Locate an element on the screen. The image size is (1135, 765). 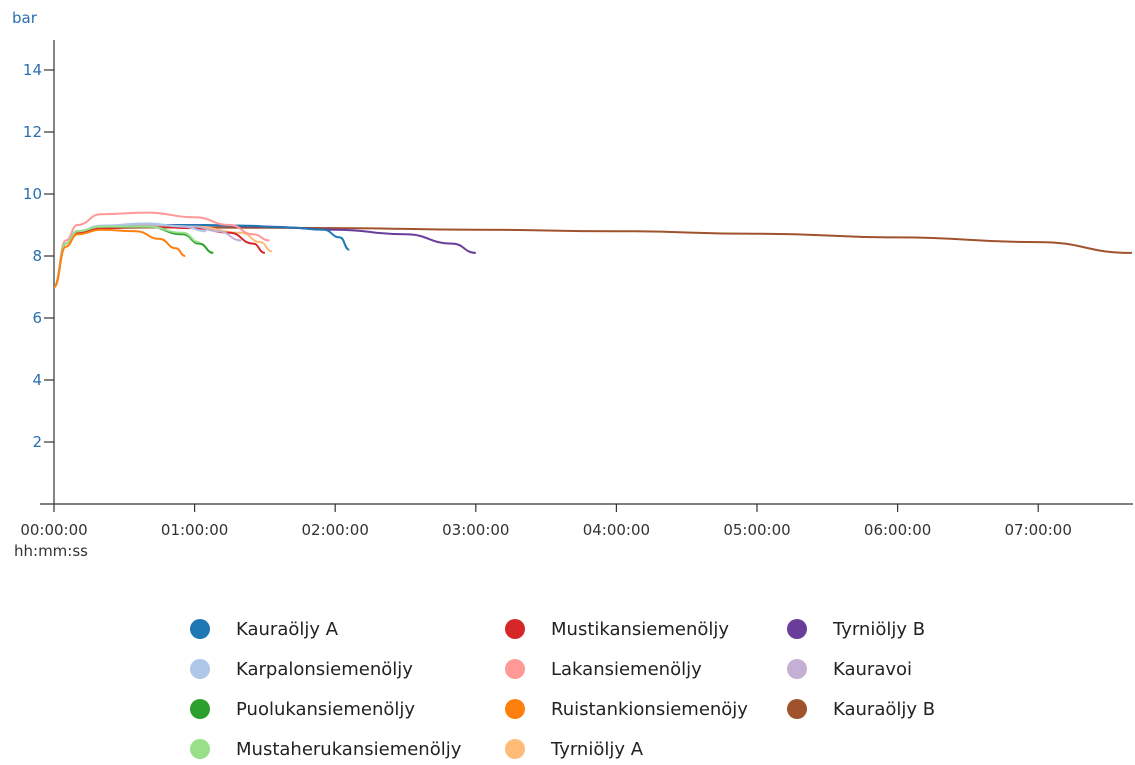
x-axis-label: hh:mm:ss is located at coordinates (51, 551).